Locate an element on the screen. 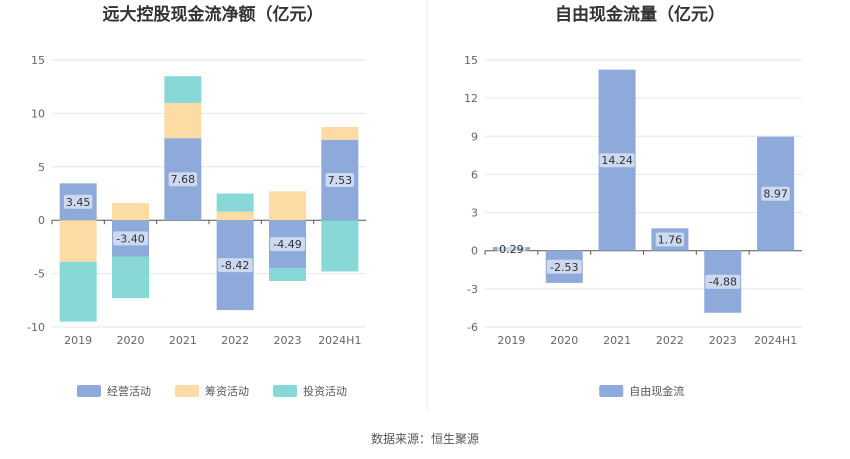  legend-label: 经营活动 is located at coordinates (129, 391).